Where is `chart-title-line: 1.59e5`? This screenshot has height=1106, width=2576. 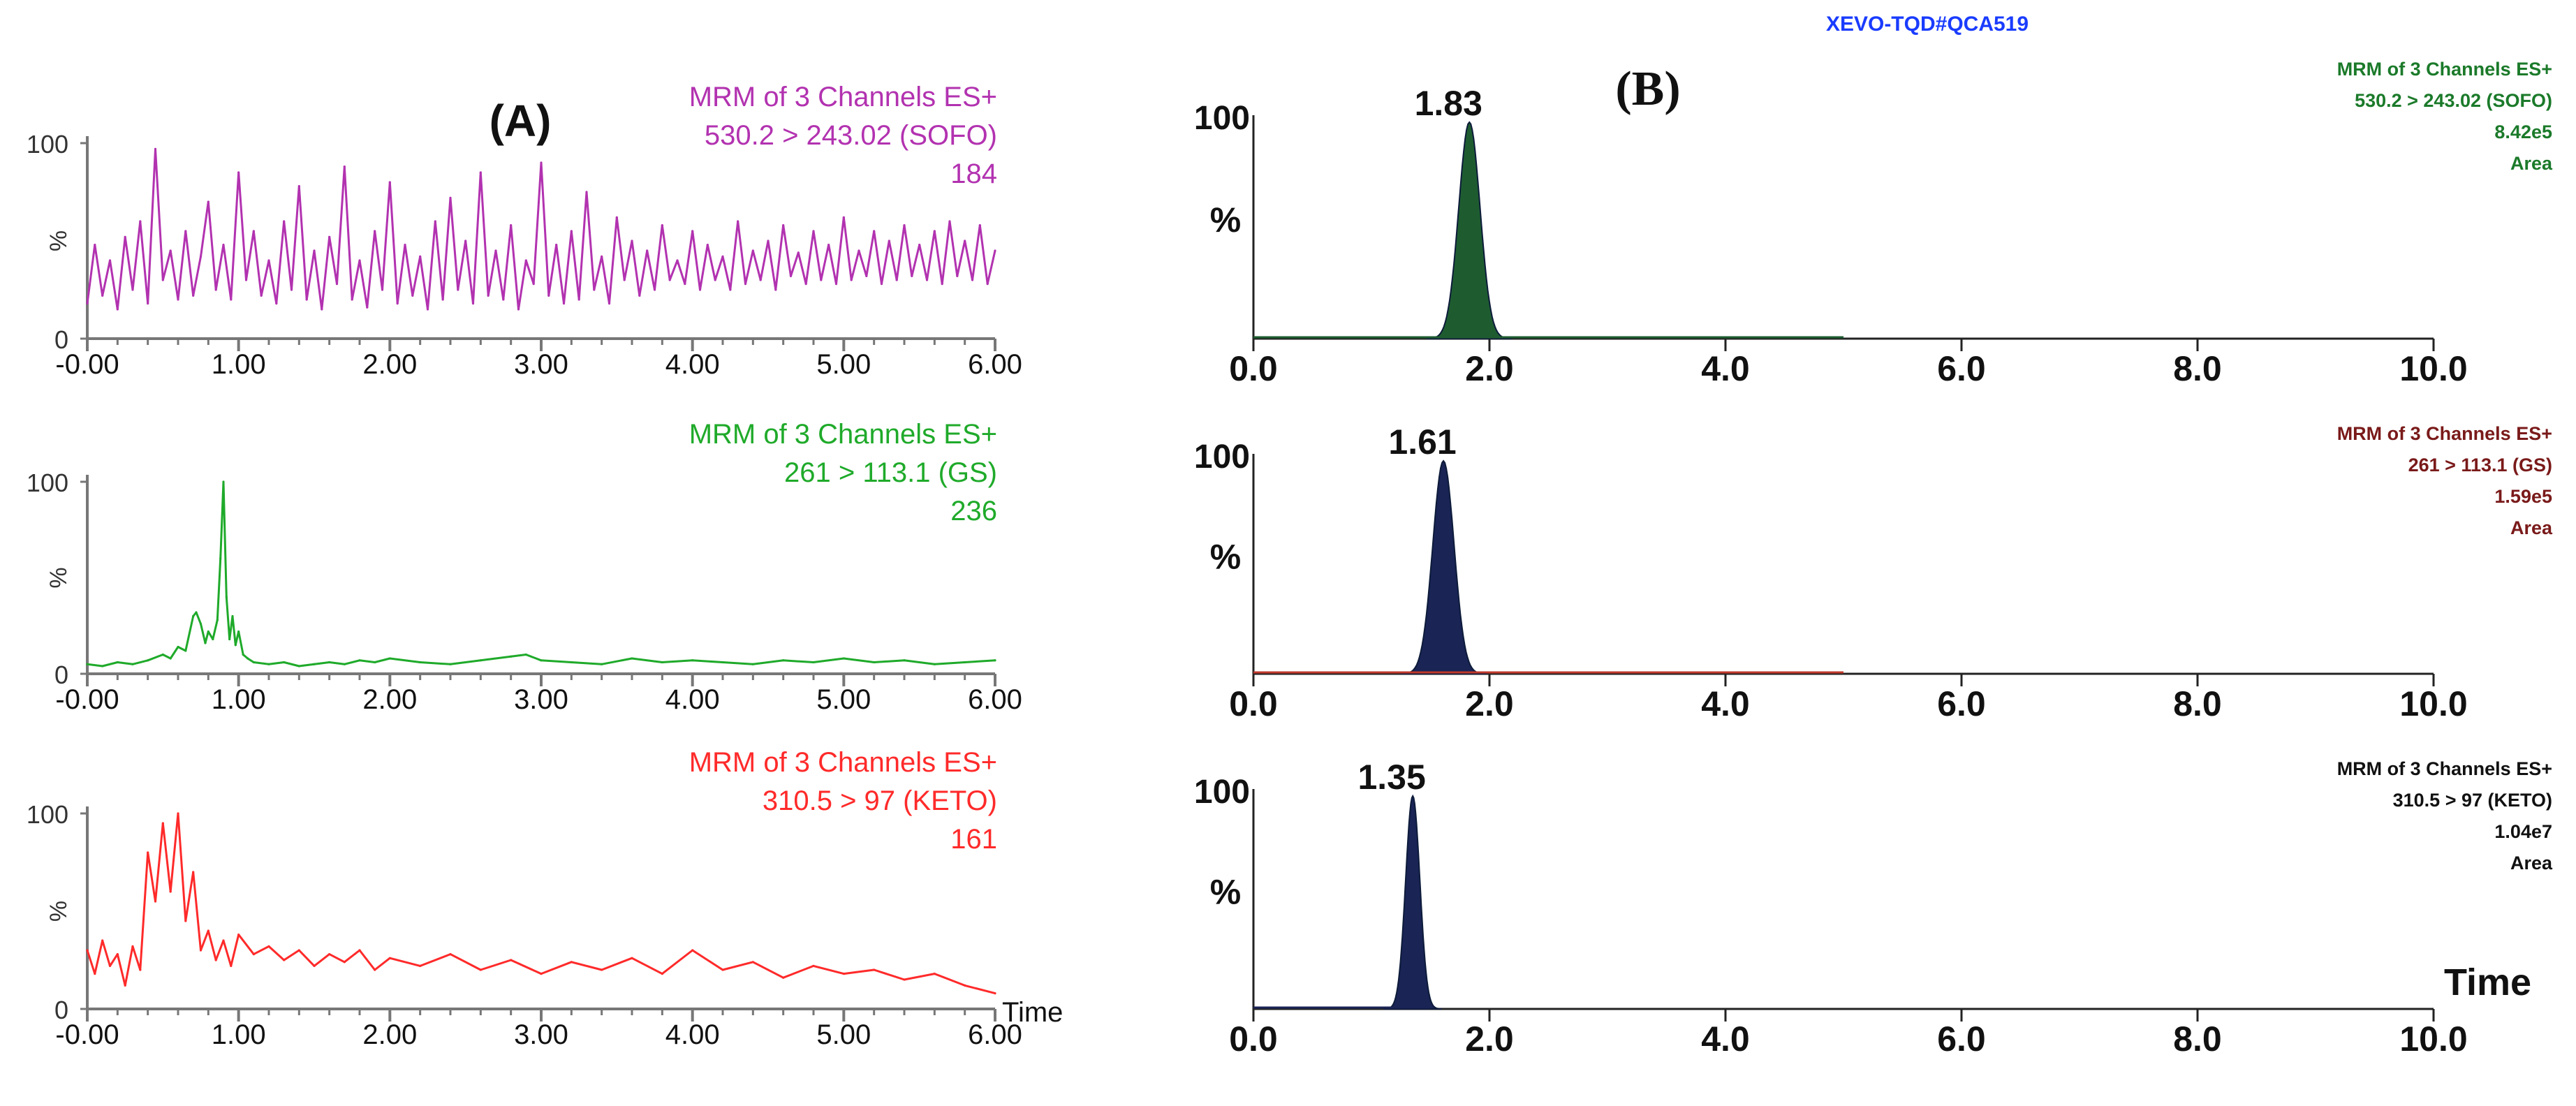 chart-title-line: 1.59e5 is located at coordinates (2523, 496).